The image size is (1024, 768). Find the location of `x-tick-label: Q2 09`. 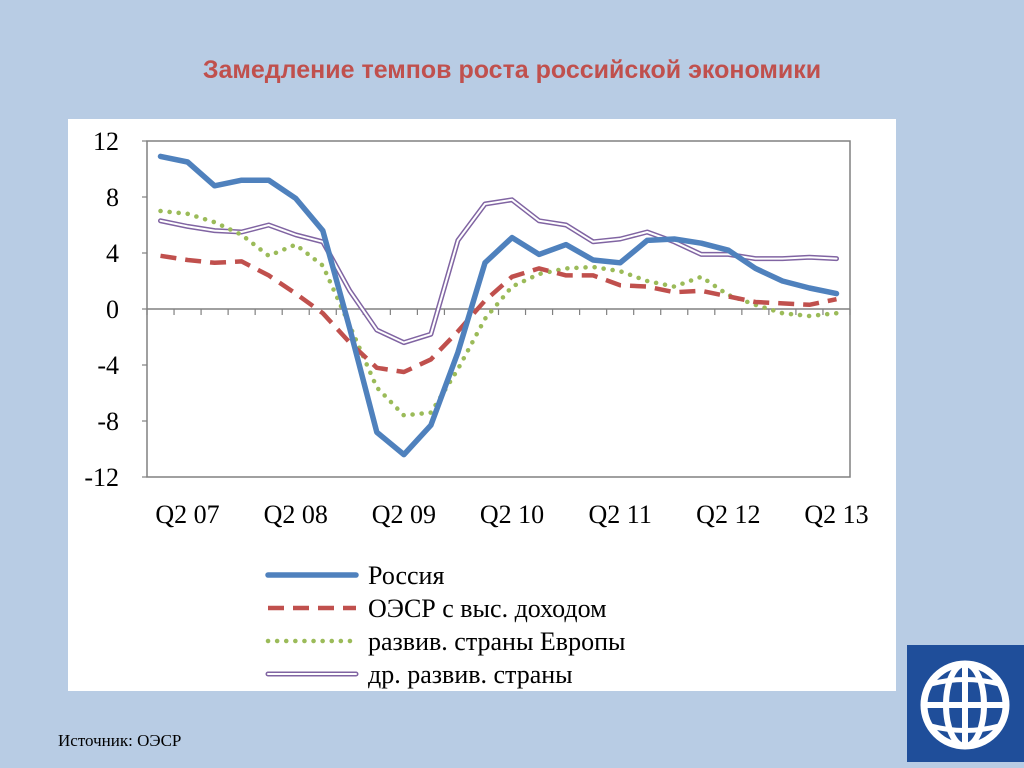

x-tick-label: Q2 09 is located at coordinates (404, 514).